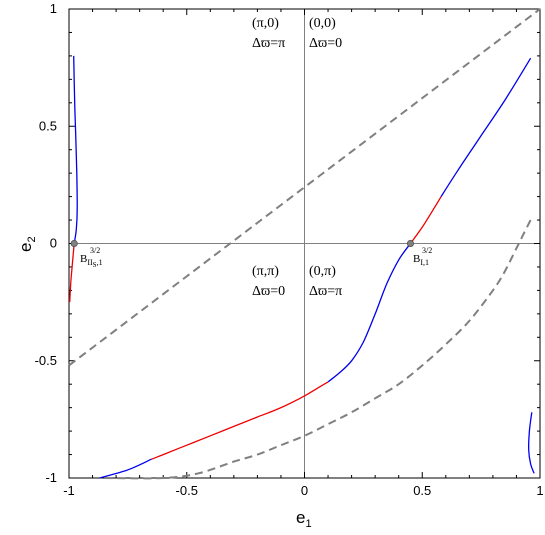  I want to click on point-label-left-subsub: S, so click(95, 265).